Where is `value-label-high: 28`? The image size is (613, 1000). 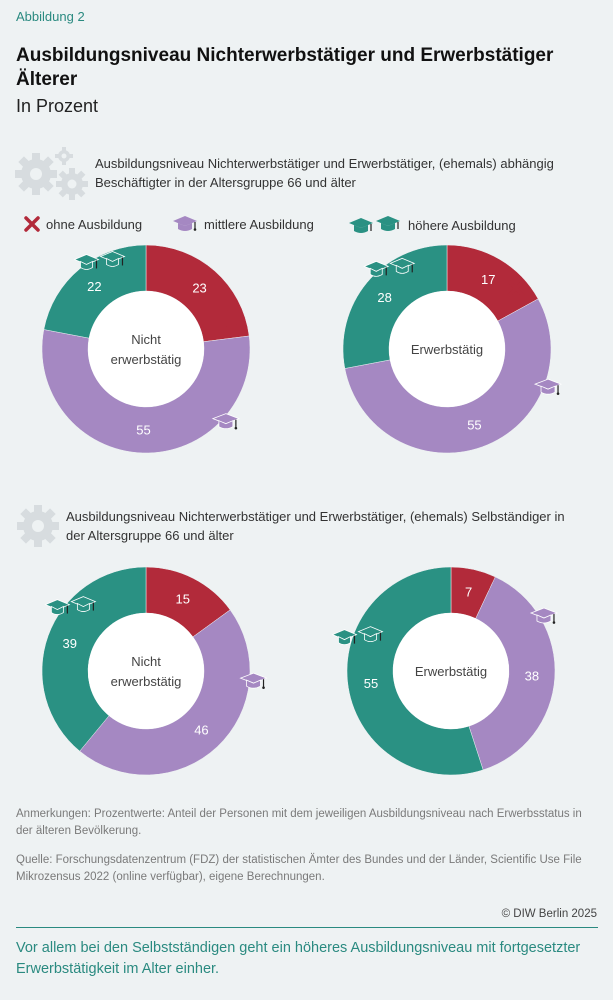
value-label-high: 28 is located at coordinates (384, 297).